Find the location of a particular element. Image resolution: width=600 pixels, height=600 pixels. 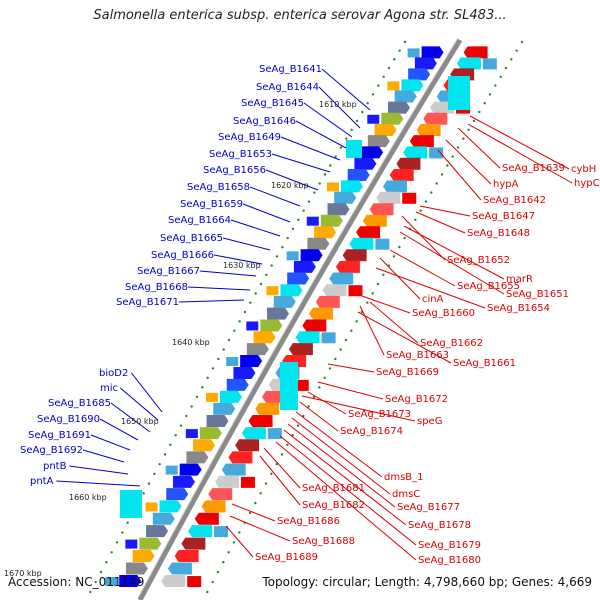

reverse-gene-label: cybH is located at coordinates (583, 169).